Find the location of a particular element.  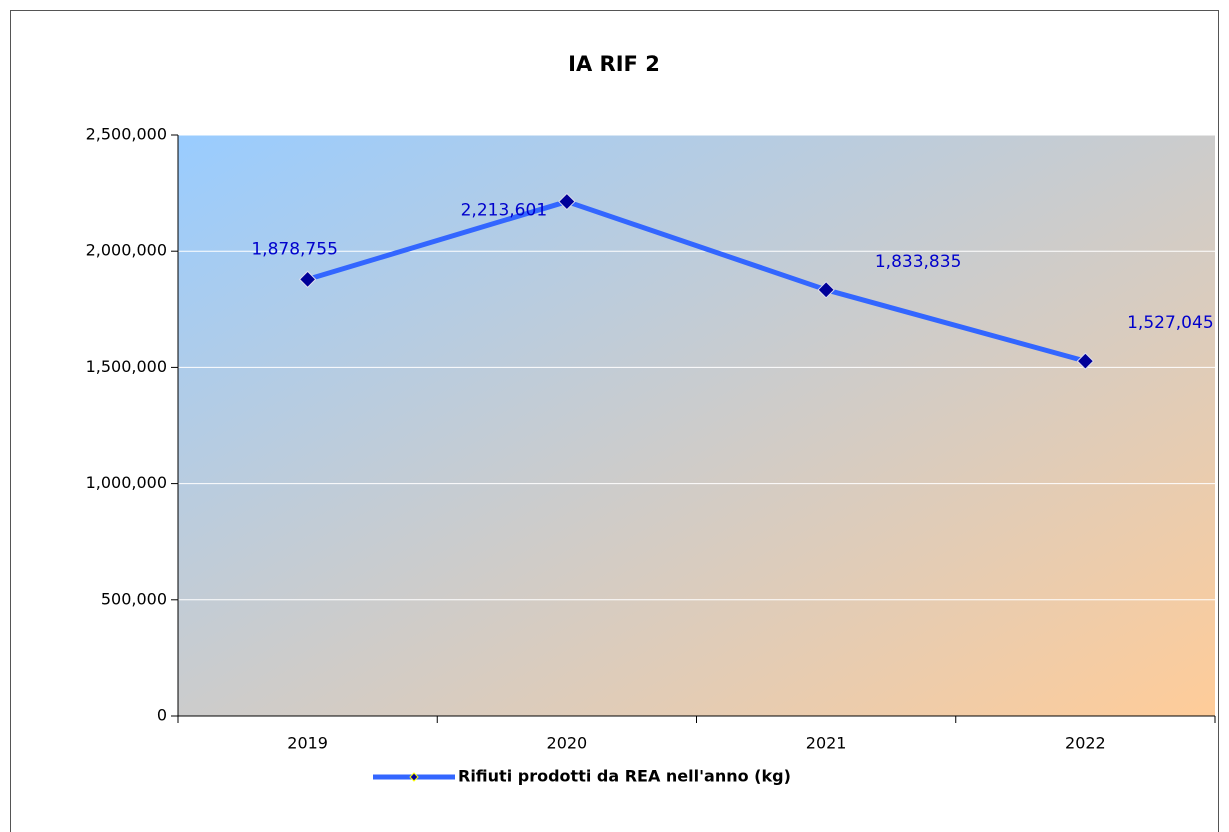

y-tick-label: 1,500,000 is located at coordinates (126, 366).